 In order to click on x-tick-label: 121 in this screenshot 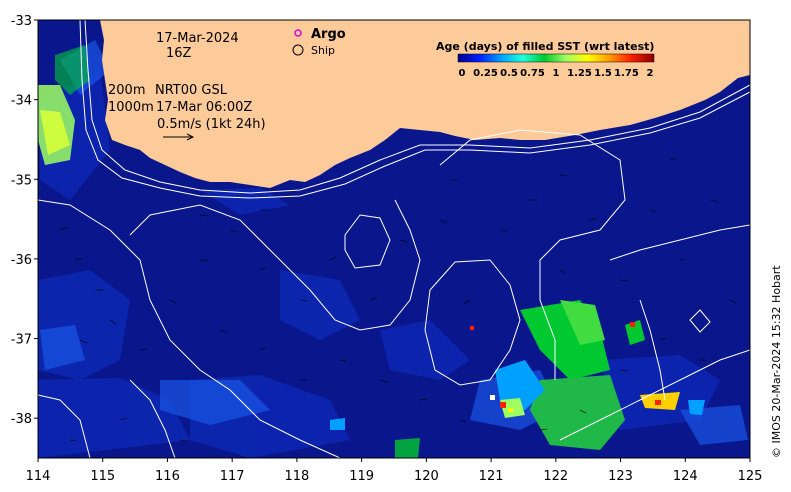, I will do `click(491, 476)`.